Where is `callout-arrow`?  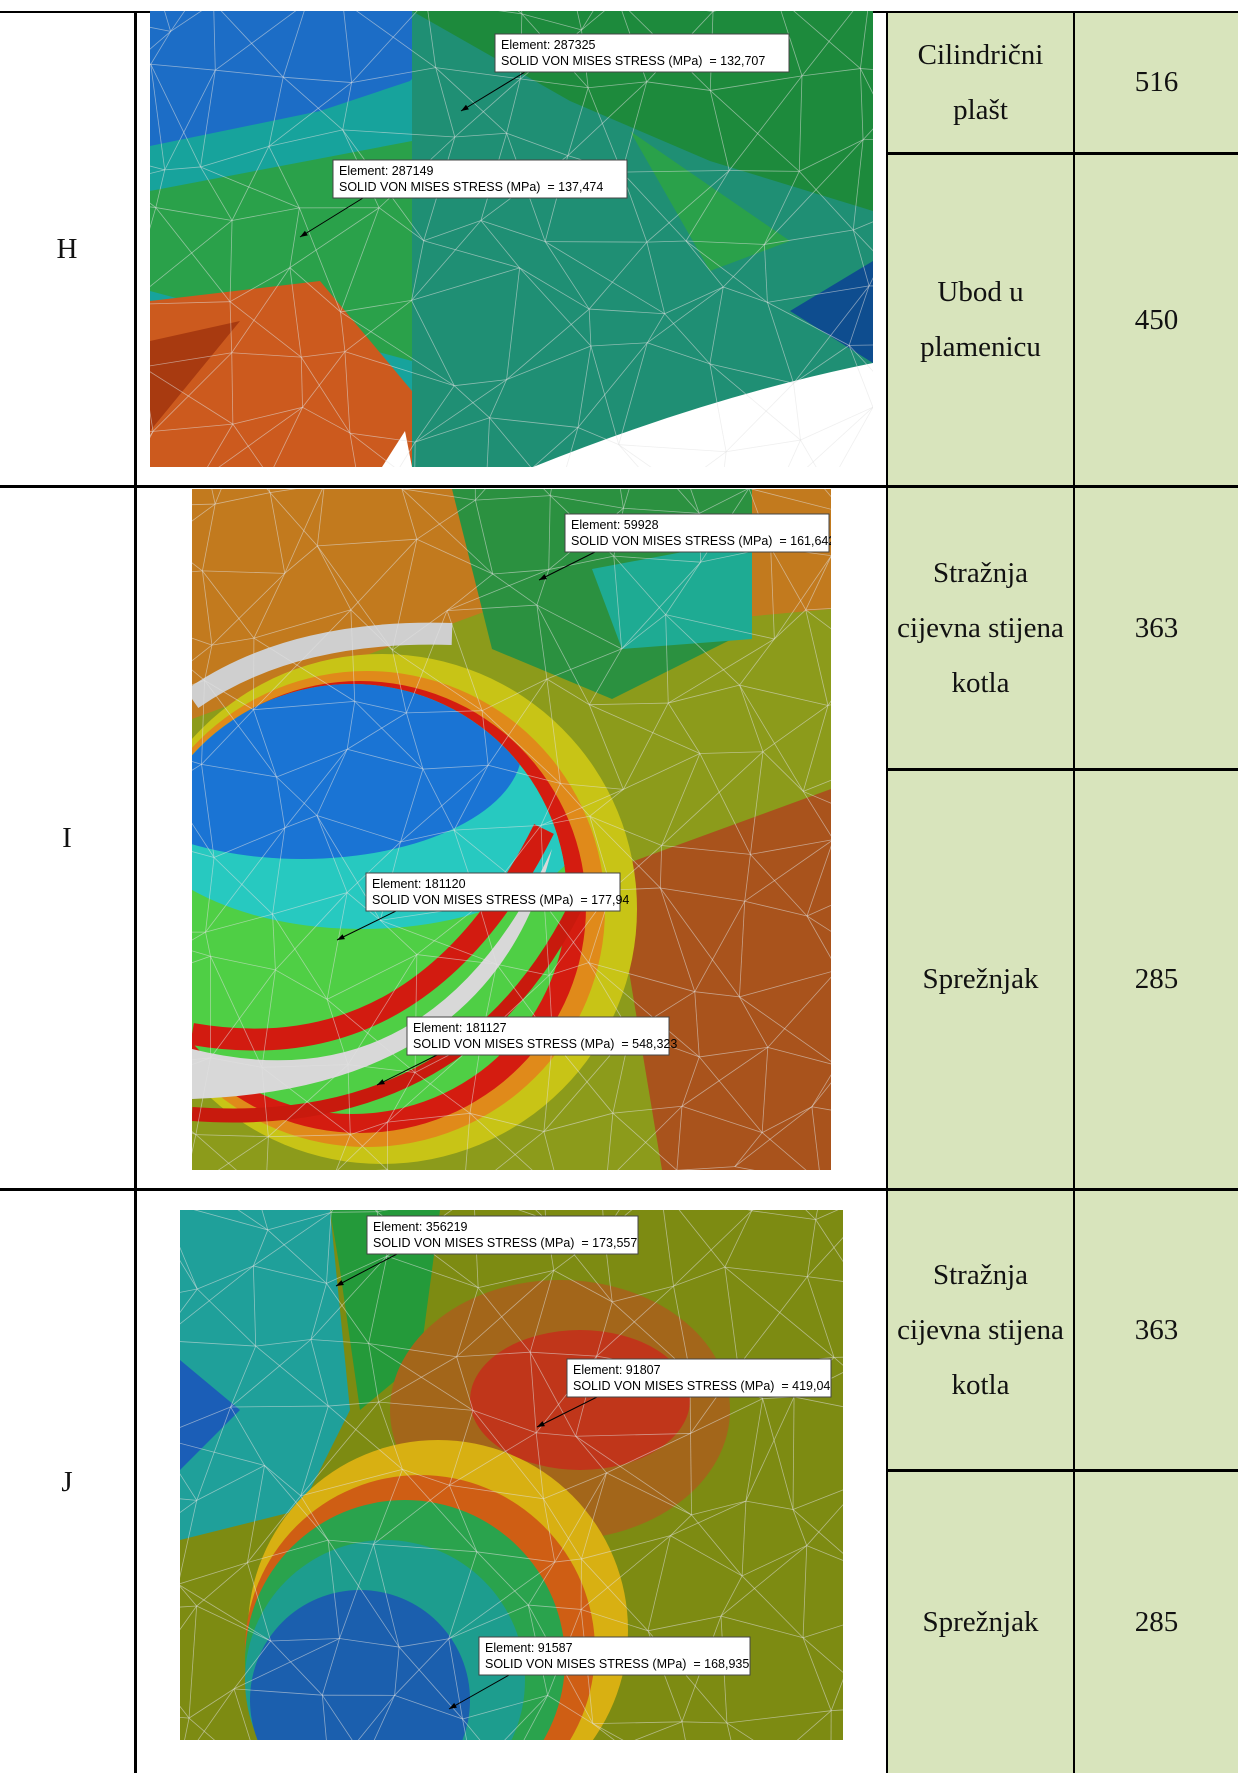
callout-arrow is located at coordinates (366, 1270).